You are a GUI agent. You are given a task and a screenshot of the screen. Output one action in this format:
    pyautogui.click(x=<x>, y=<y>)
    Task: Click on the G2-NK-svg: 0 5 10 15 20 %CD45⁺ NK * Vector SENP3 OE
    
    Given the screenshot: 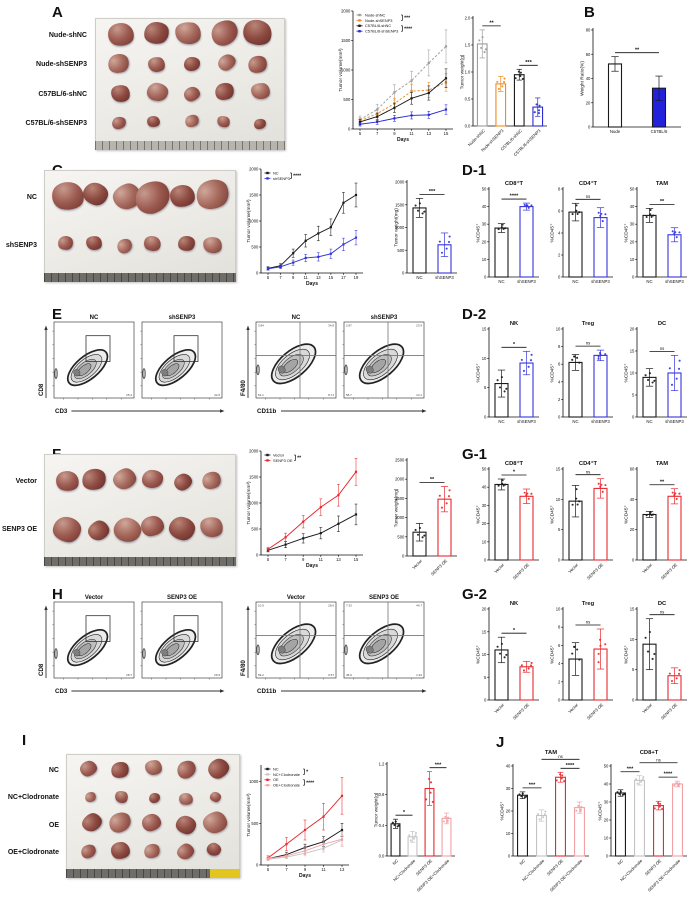 What is the action you would take?
    pyautogui.click(x=507, y=661)
    